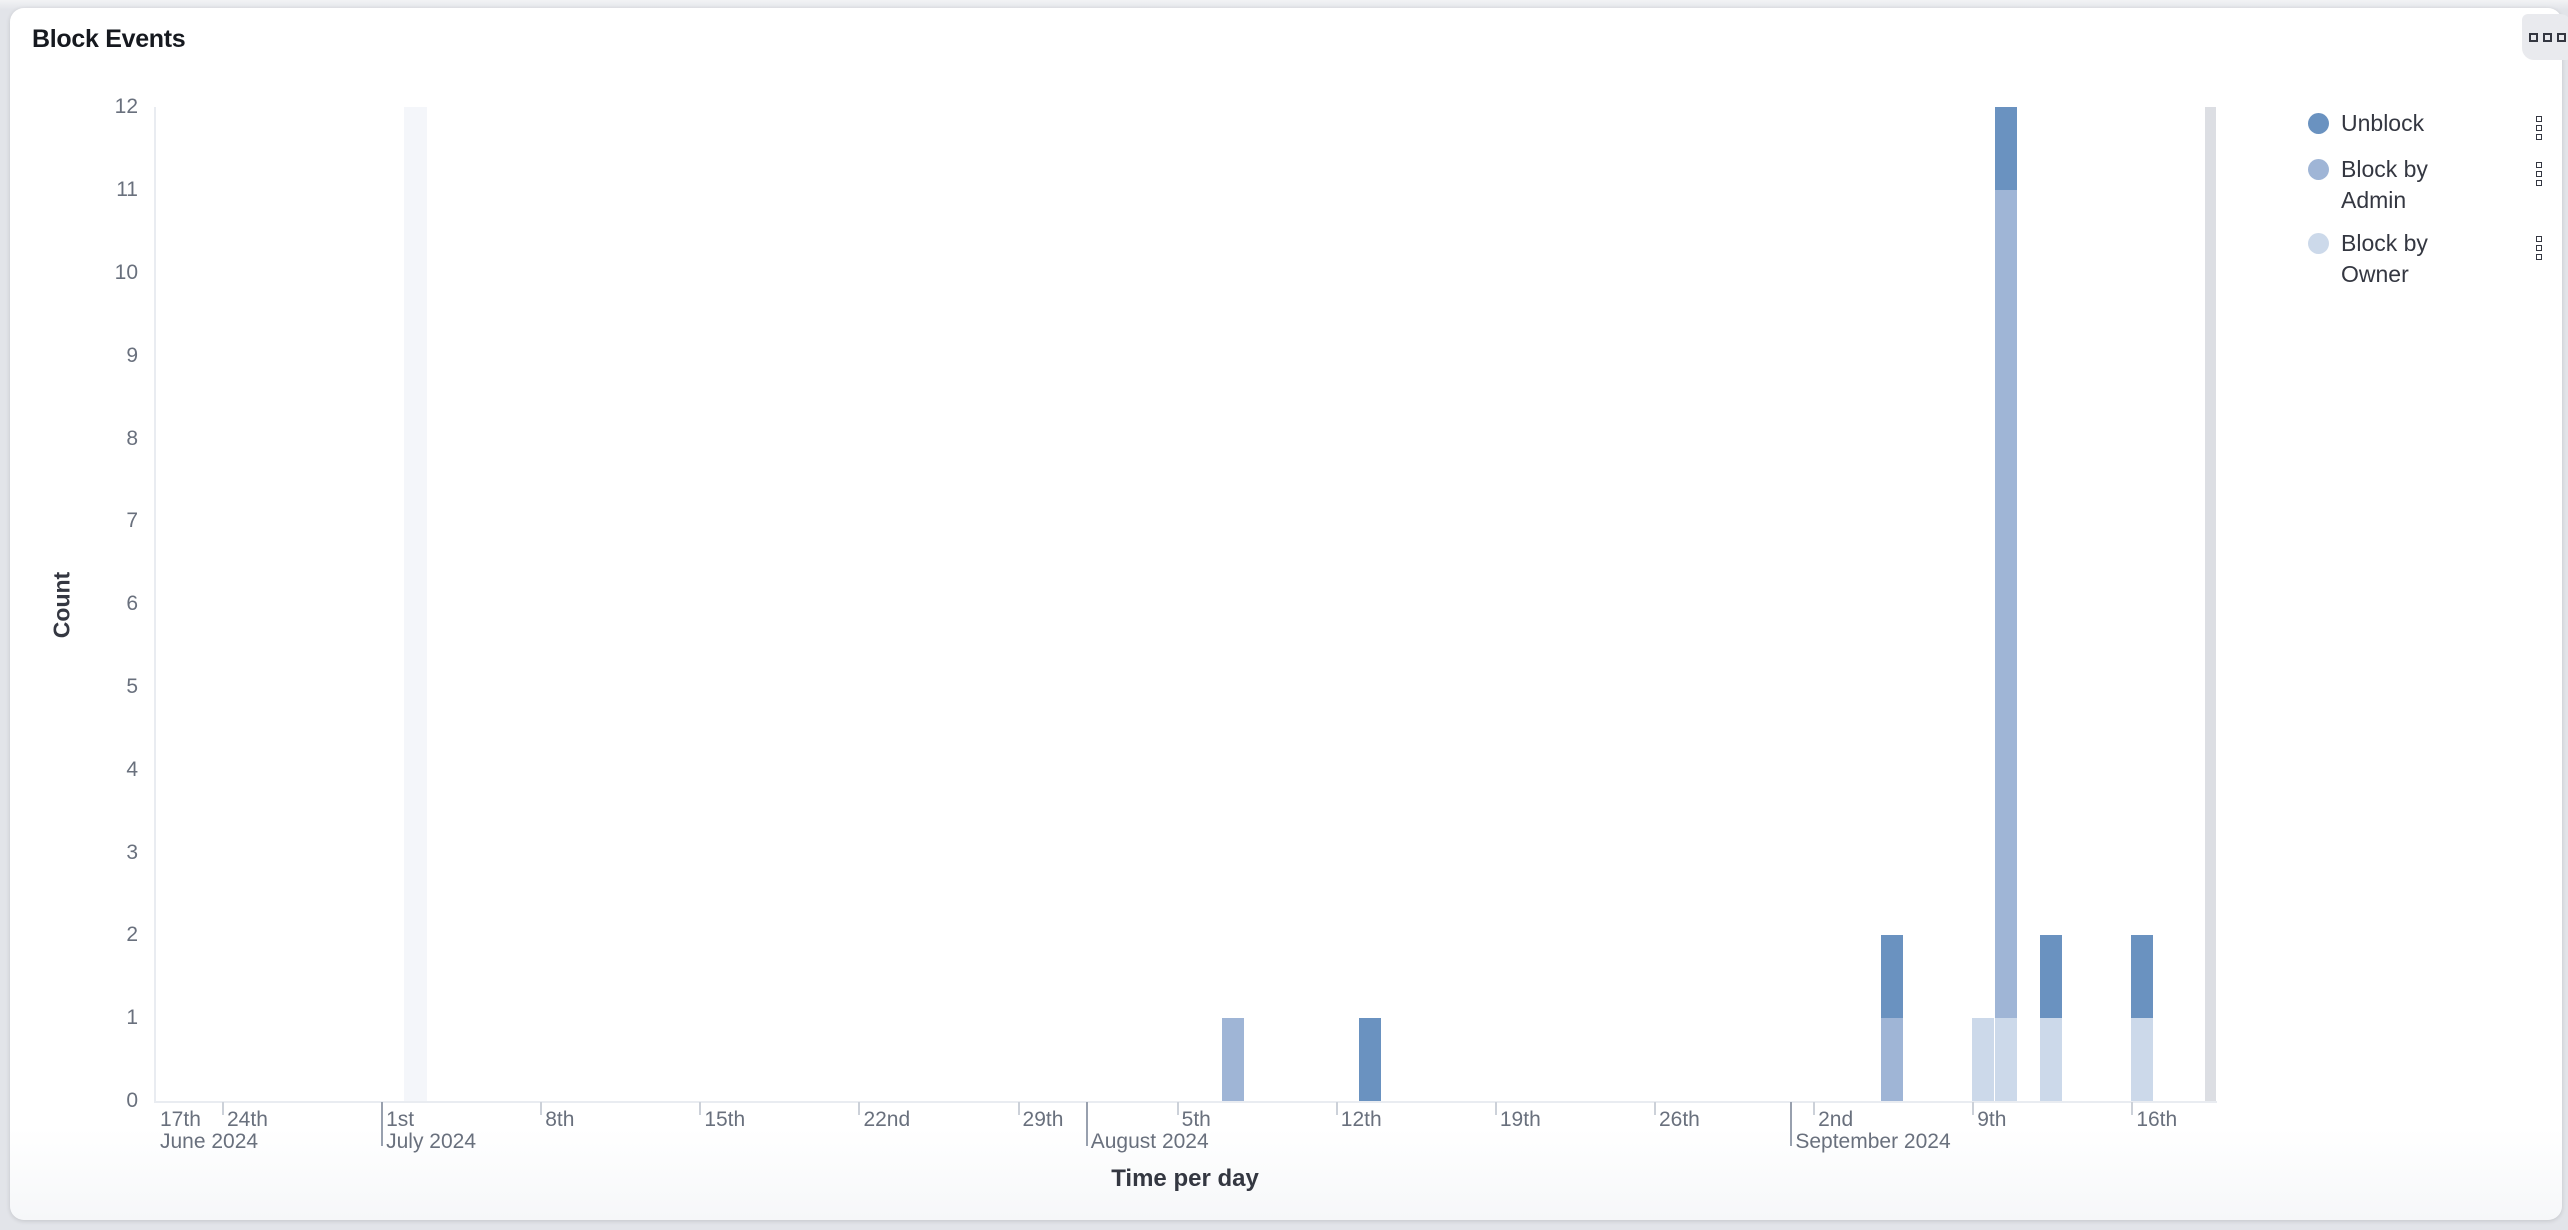  What do you see at coordinates (132, 438) in the screenshot?
I see `y-tick-label: 8` at bounding box center [132, 438].